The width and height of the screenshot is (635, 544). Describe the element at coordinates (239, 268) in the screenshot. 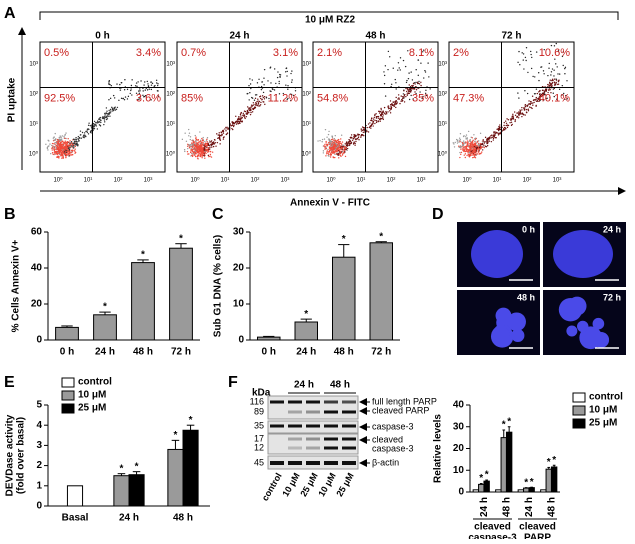

I see `y-tick-label: 20` at that location.